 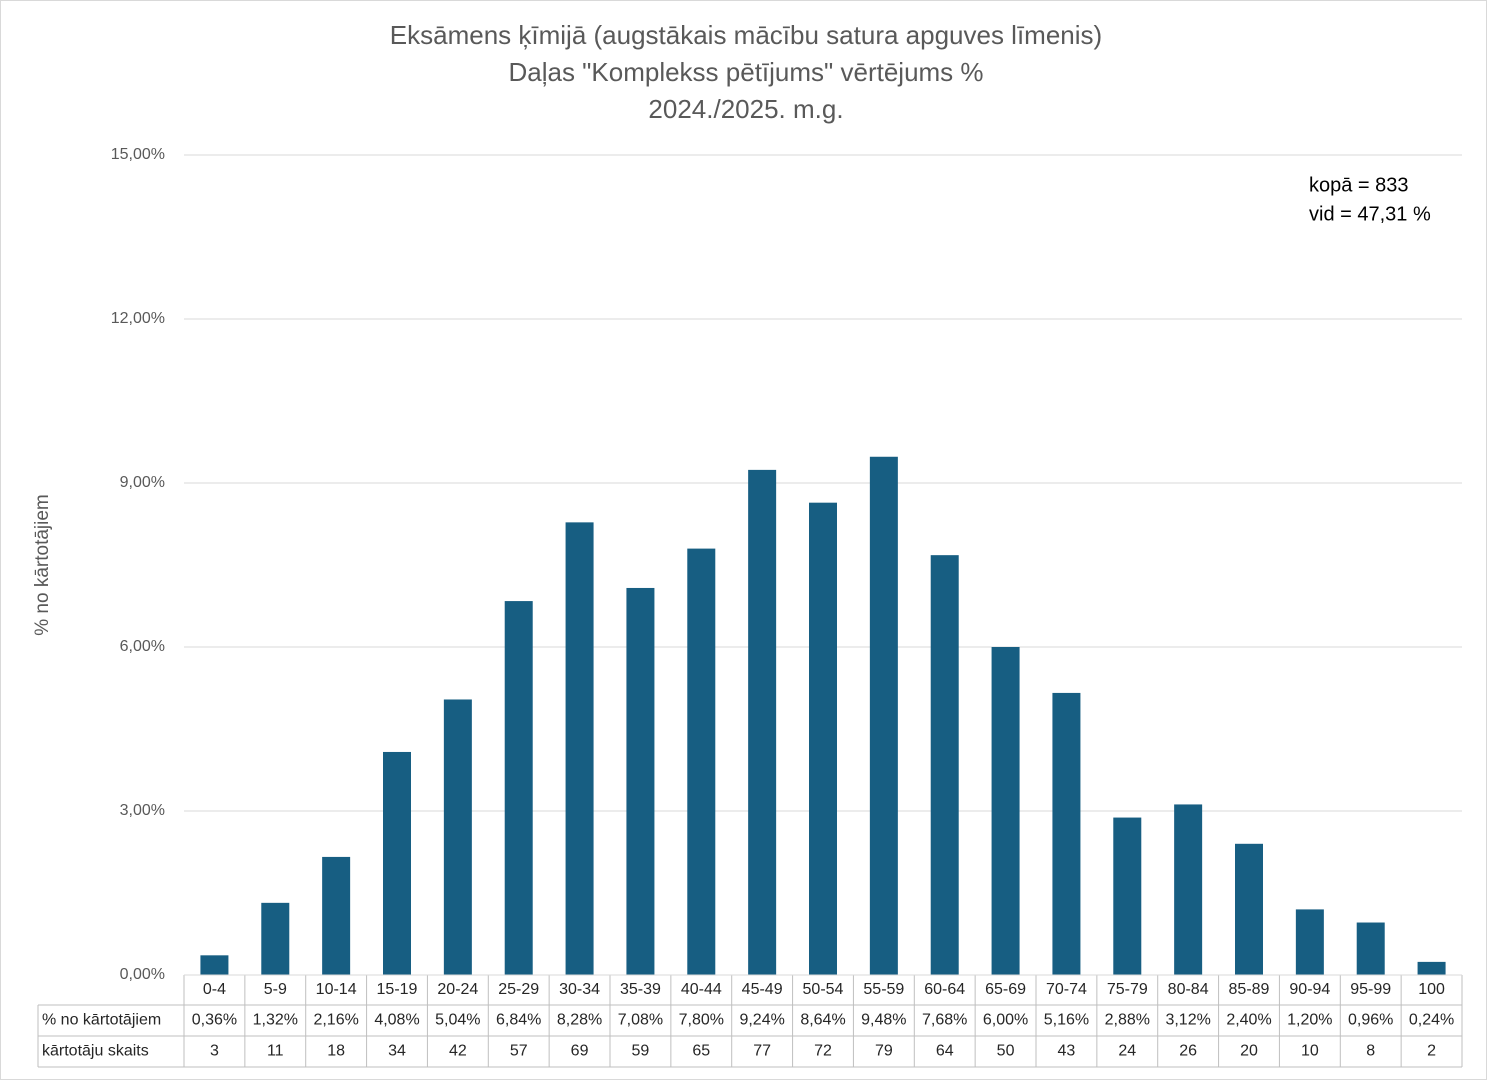 I want to click on table-cell: 0,36%, so click(x=214, y=1020).